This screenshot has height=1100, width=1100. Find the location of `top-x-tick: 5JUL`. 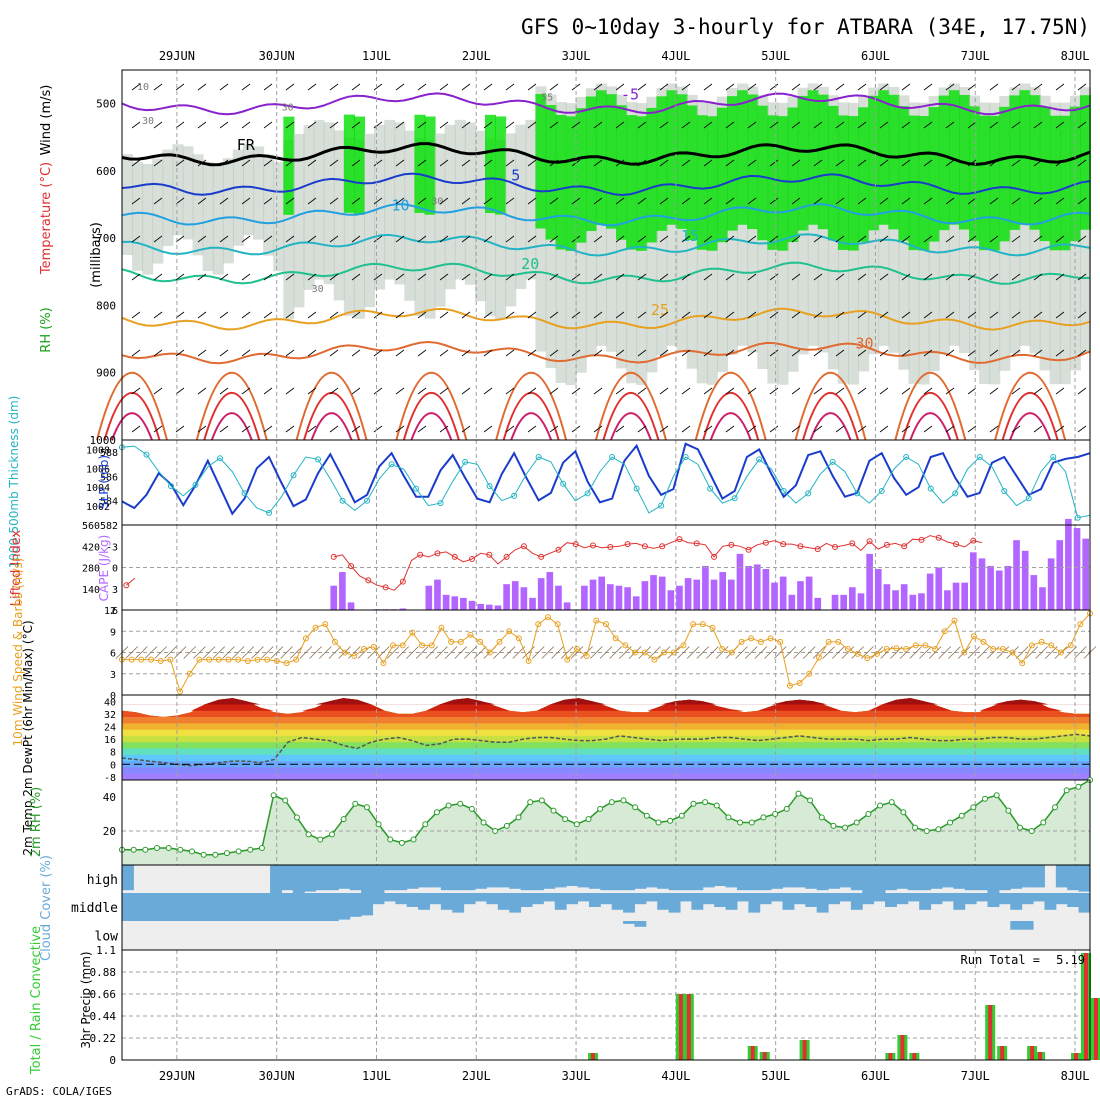

top-x-tick: 5JUL is located at coordinates (775, 56).